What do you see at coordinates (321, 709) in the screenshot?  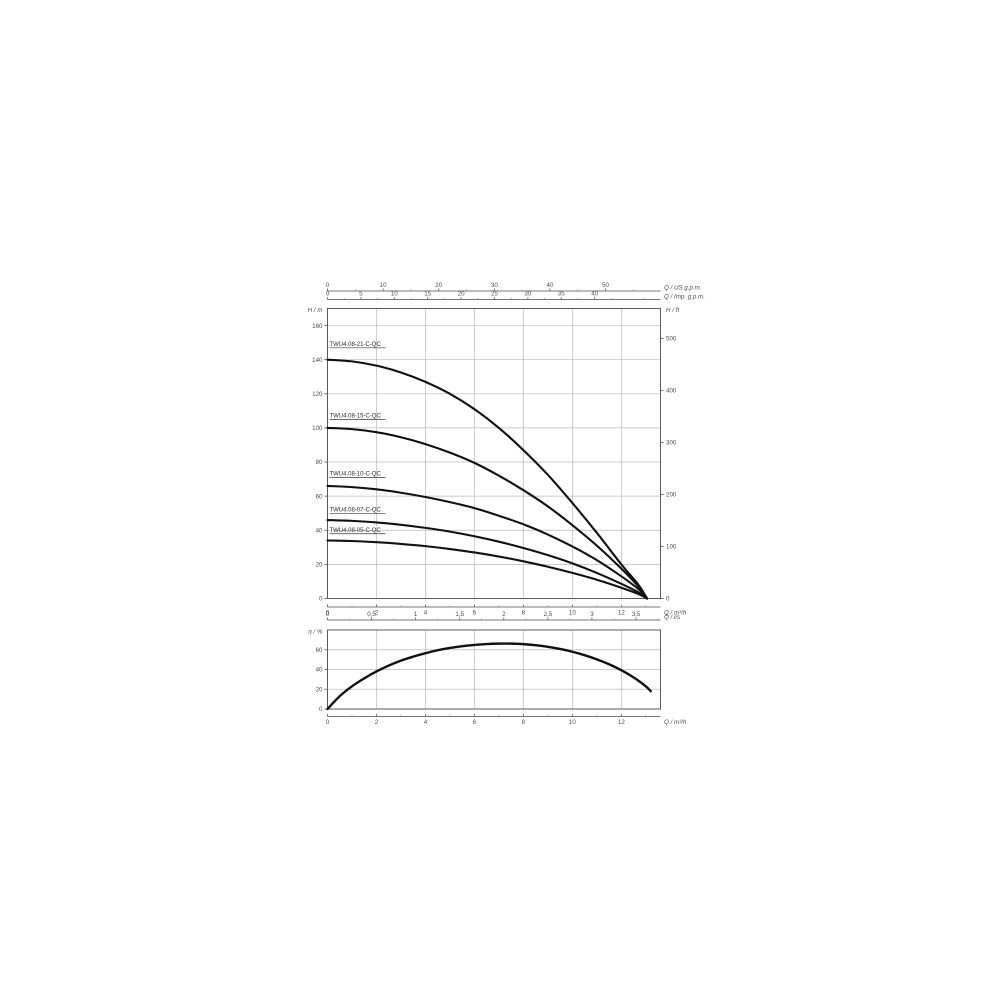 I see `eff-y-tick-label: 0` at bounding box center [321, 709].